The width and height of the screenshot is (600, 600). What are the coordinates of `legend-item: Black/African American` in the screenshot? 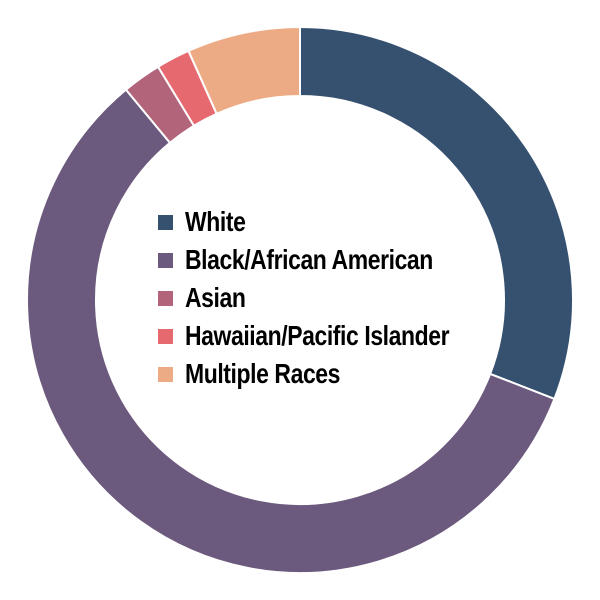 It's located at (332, 260).